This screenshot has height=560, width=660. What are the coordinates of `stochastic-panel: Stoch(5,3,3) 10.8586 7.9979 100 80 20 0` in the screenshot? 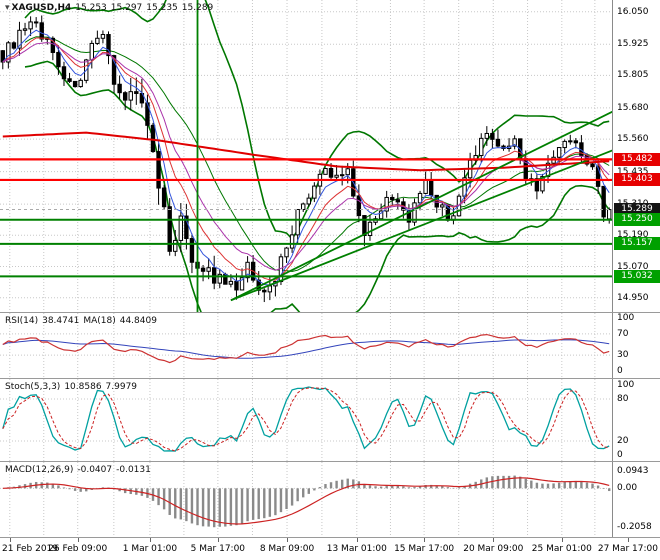 It's located at (330, 420).